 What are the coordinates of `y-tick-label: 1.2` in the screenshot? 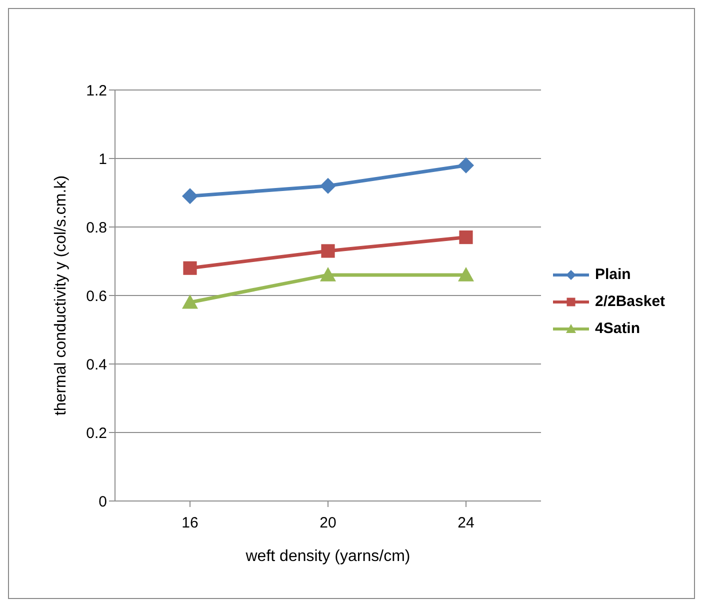 It's located at (96, 91).